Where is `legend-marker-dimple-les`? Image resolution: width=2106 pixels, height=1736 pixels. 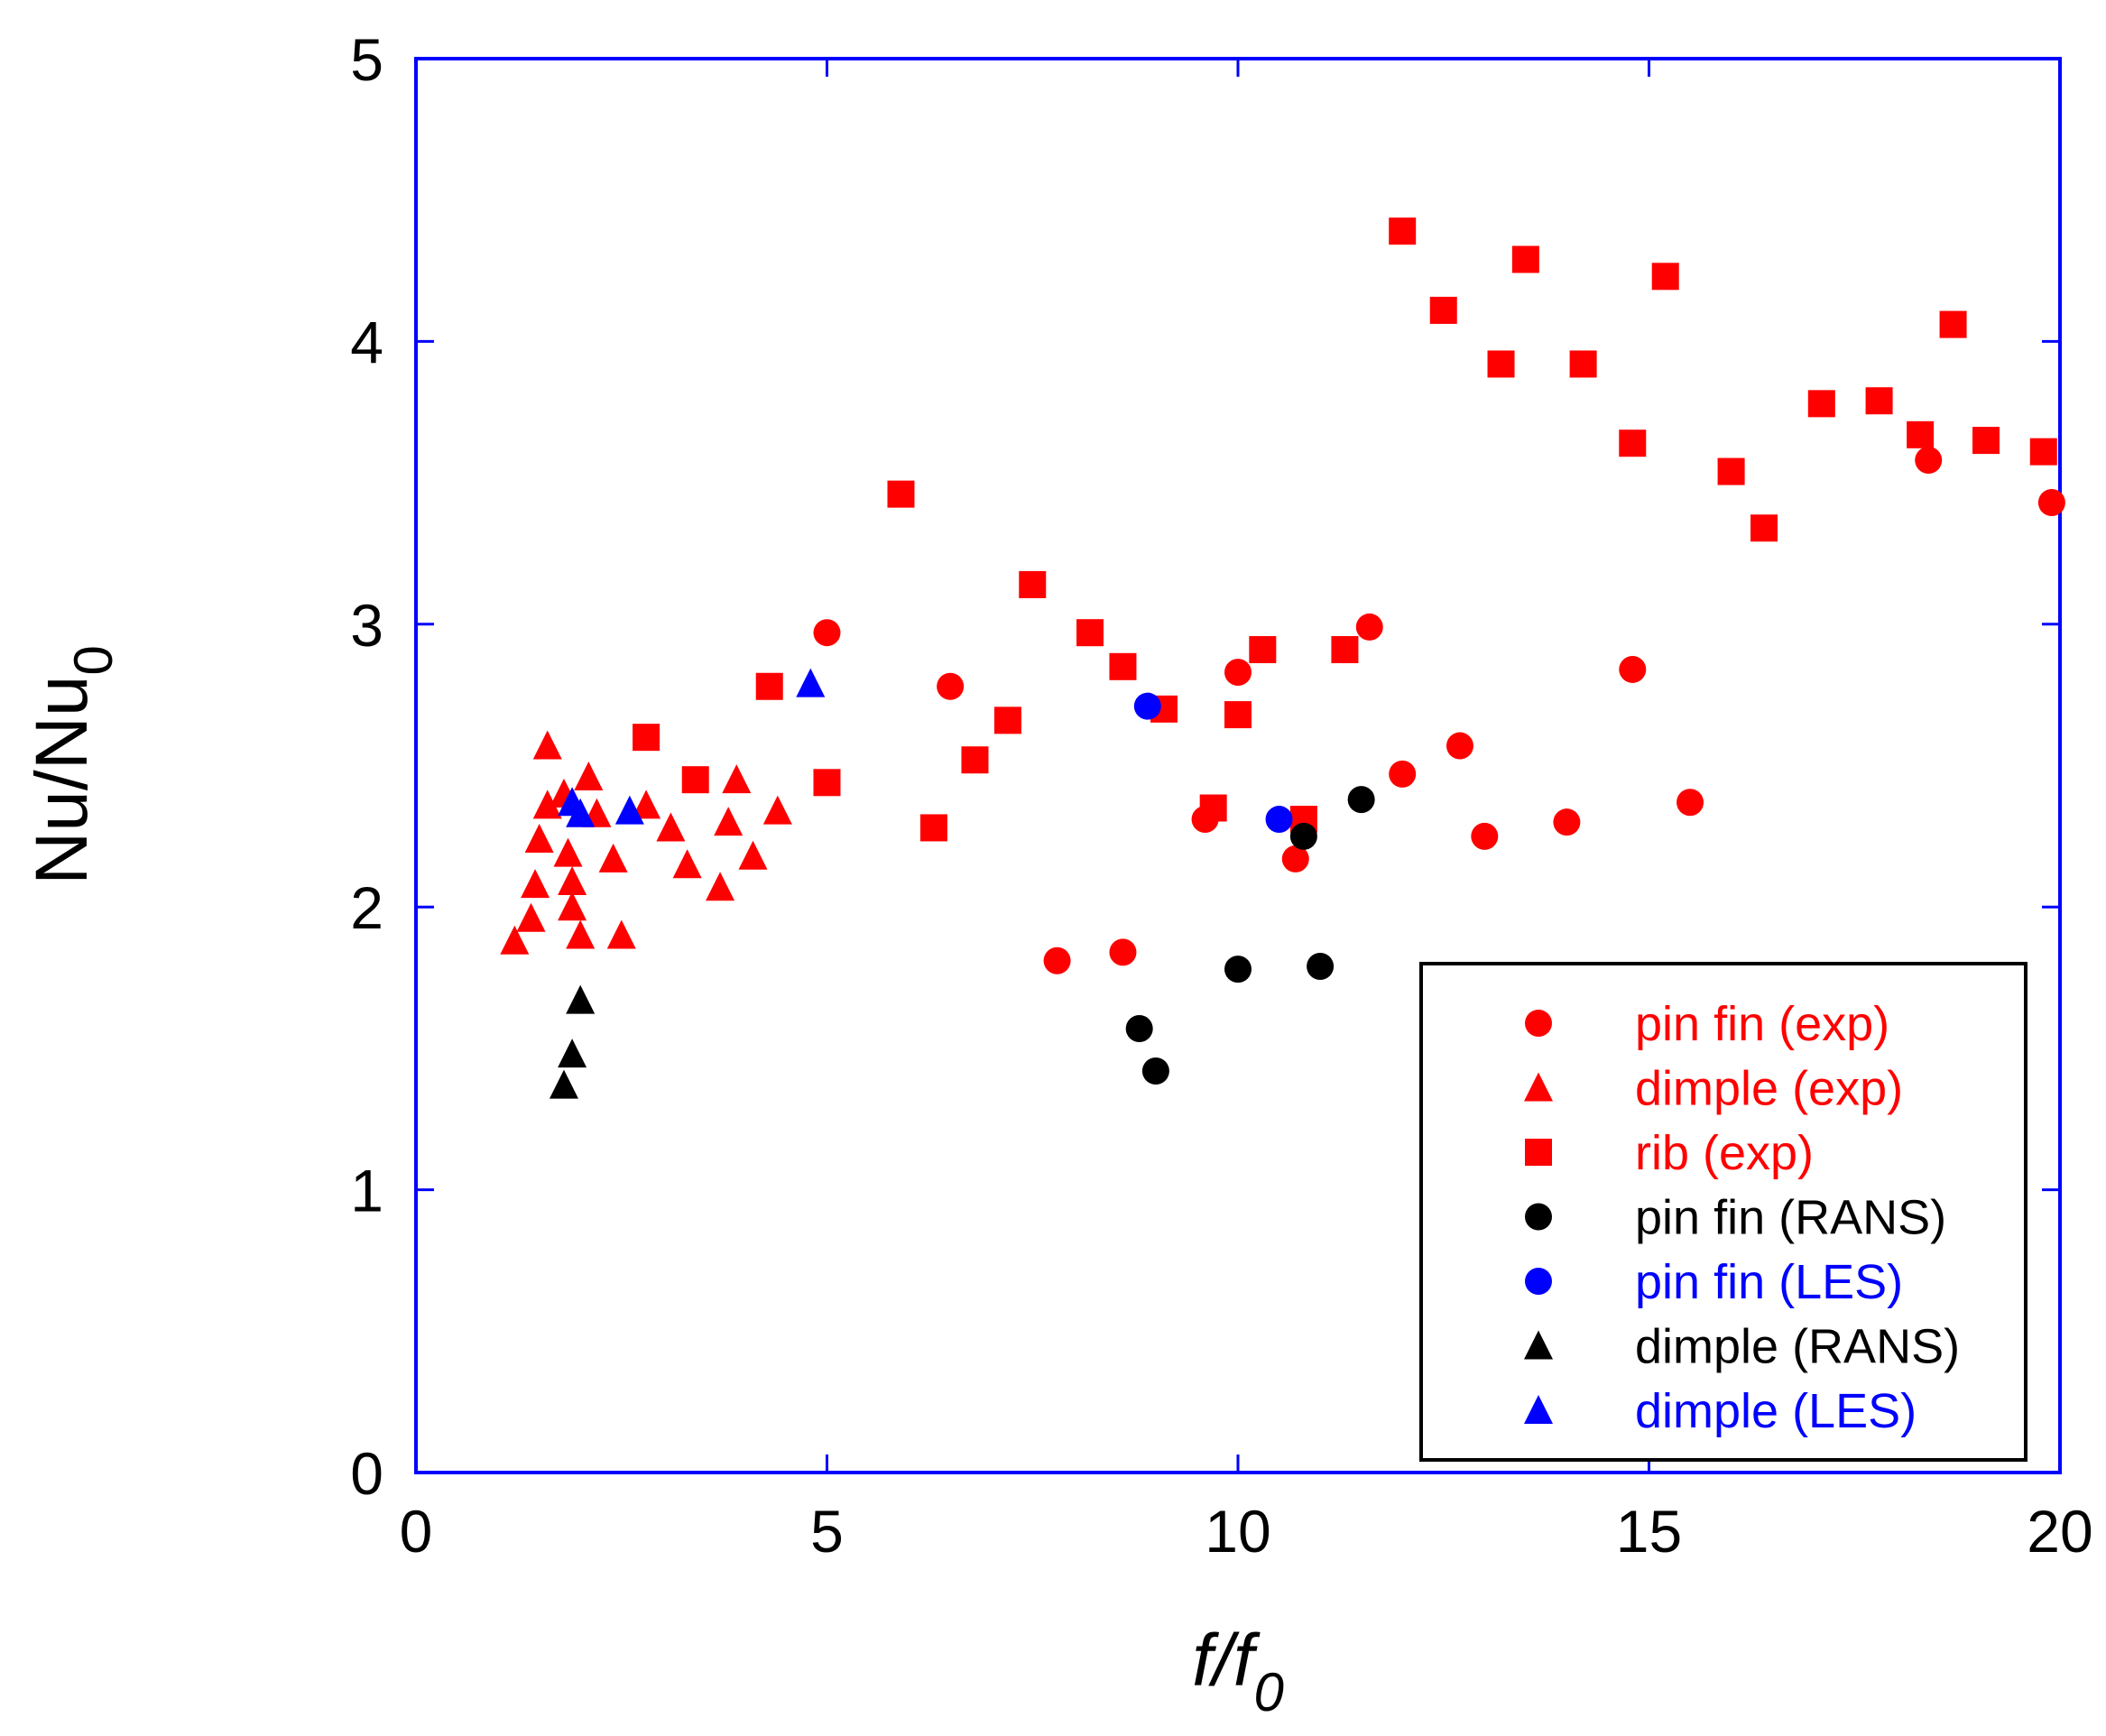
legend-marker-dimple-les is located at coordinates (1538, 1410).